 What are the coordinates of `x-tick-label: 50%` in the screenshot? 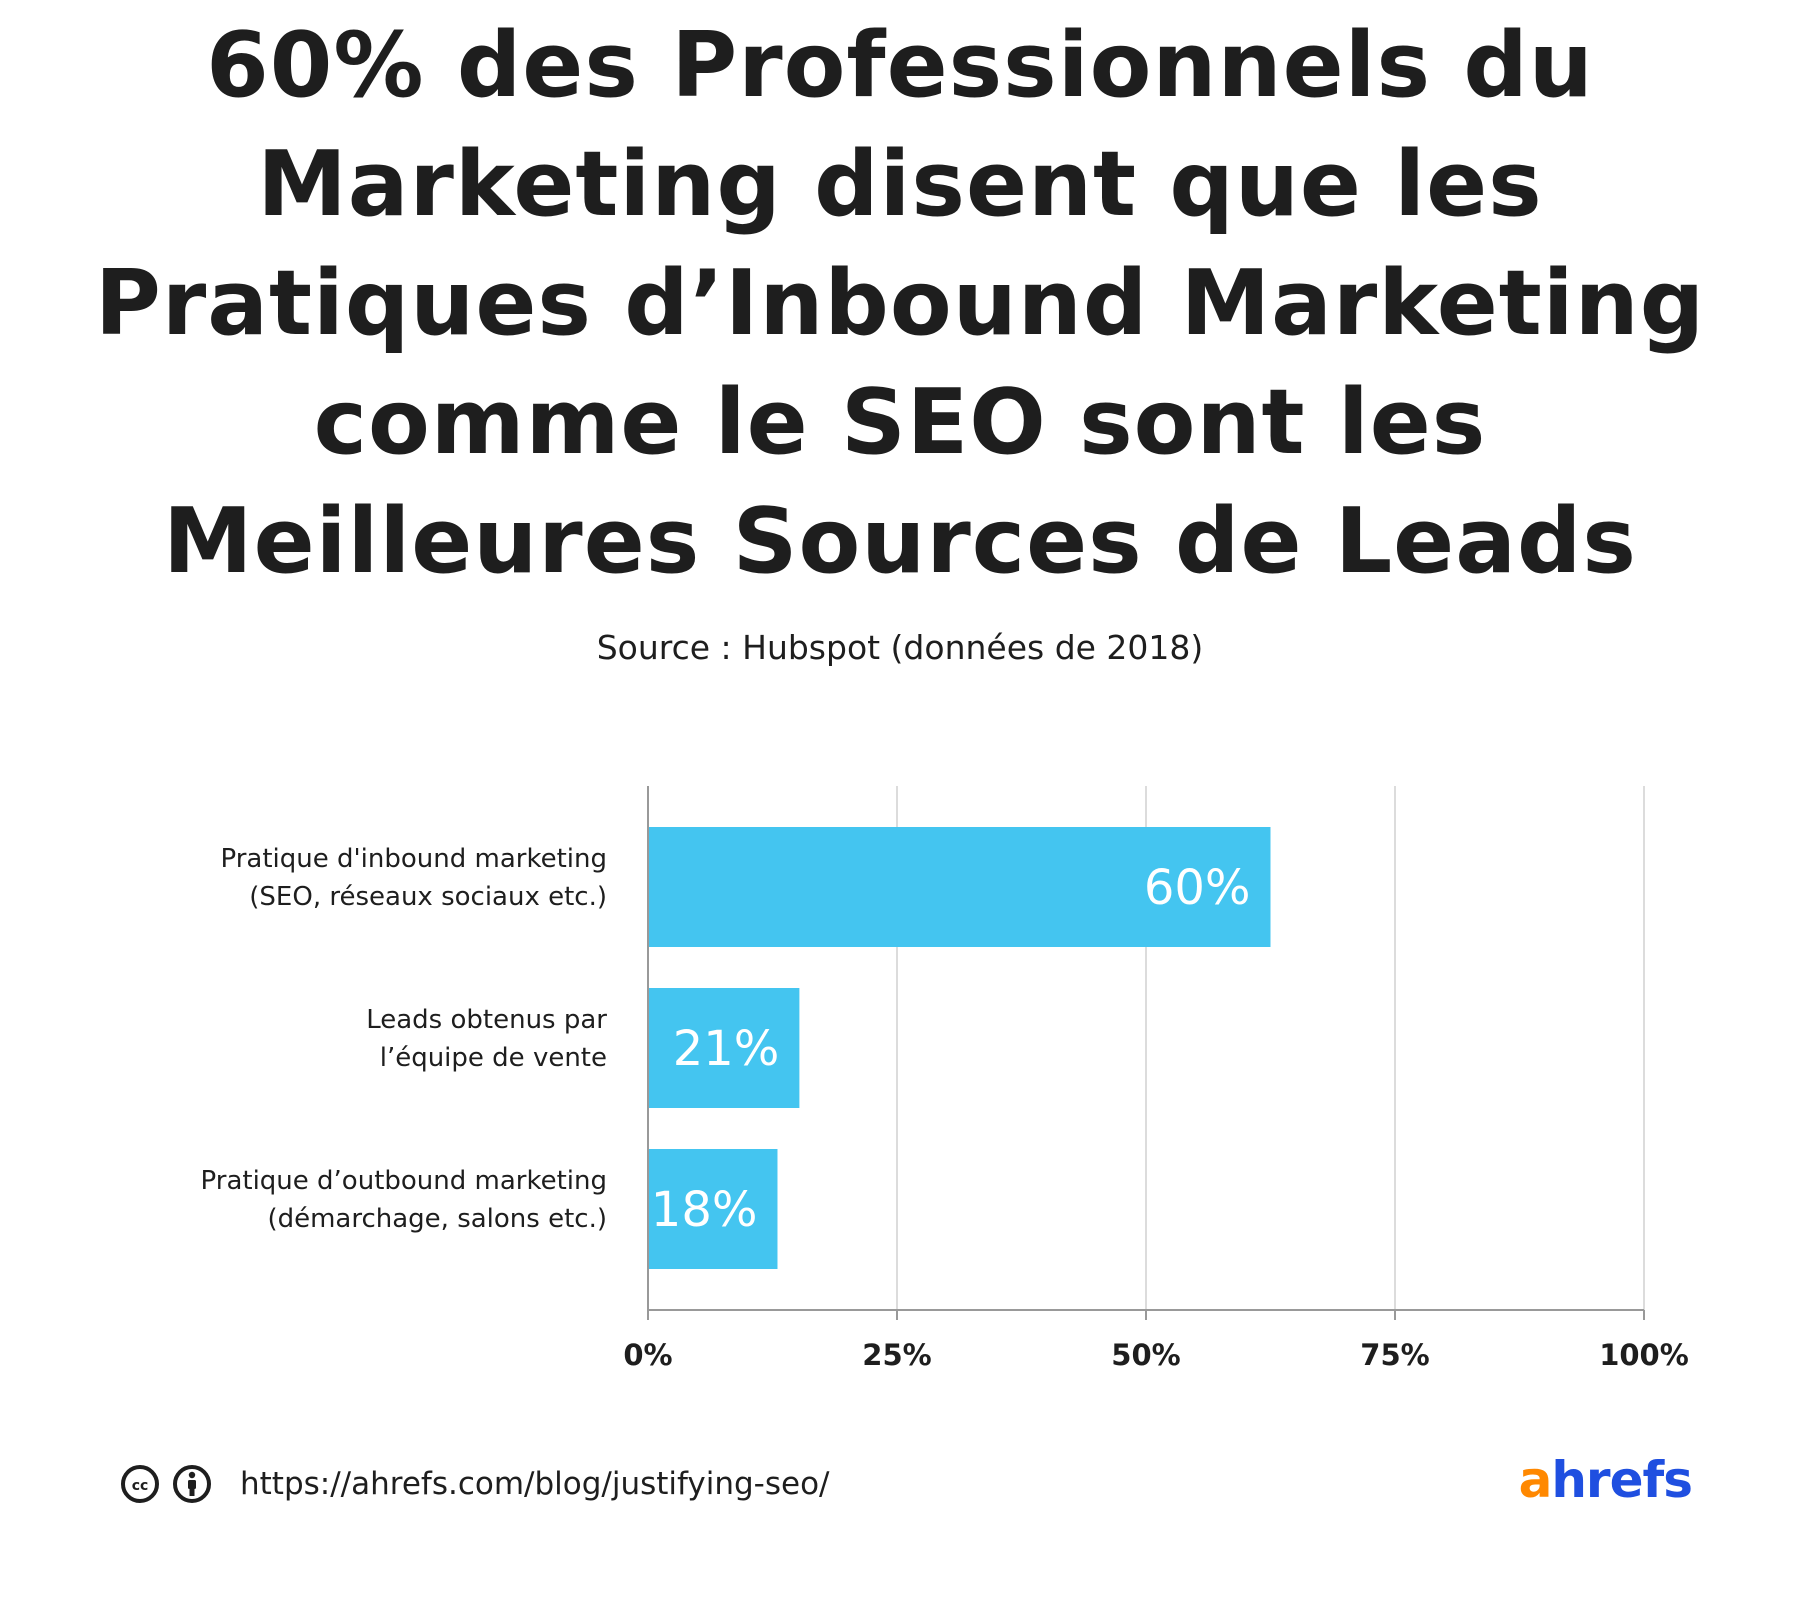 It's located at (1145, 1355).